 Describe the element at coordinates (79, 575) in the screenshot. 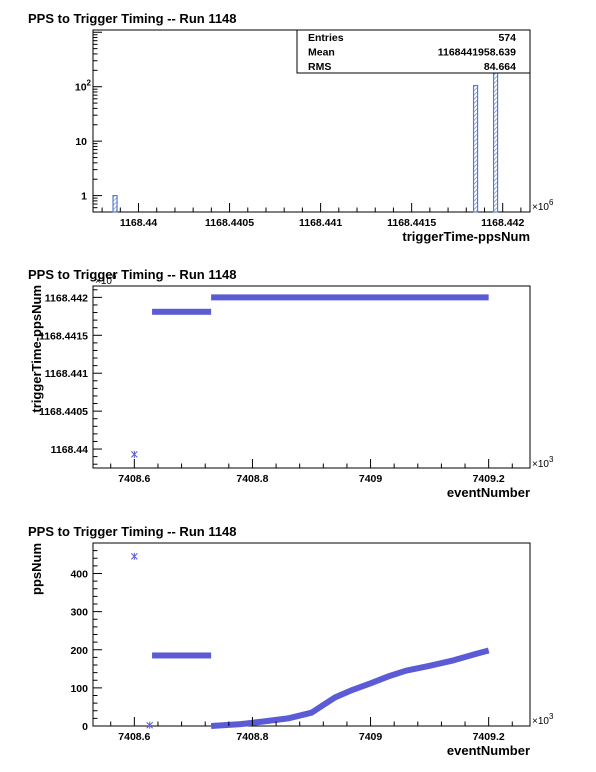

I see `y-tick-label: 400` at that location.